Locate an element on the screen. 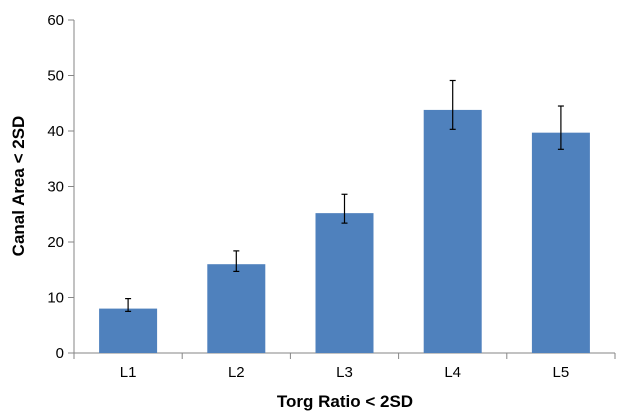  y-tick-label: 40 is located at coordinates (55, 131).